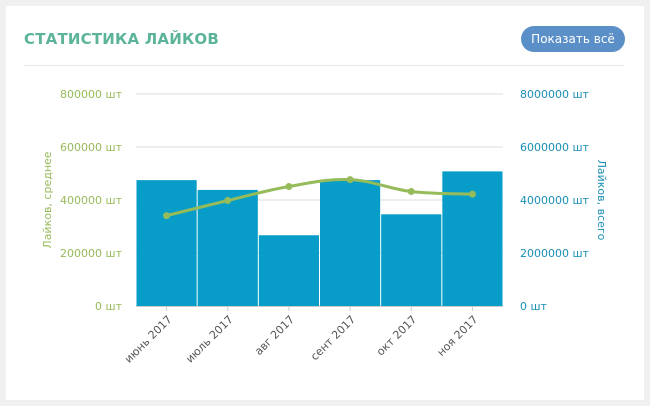 The height and width of the screenshot is (406, 650). Describe the element at coordinates (534, 306) in the screenshot. I see `right-tick-label: 0 шт` at that location.